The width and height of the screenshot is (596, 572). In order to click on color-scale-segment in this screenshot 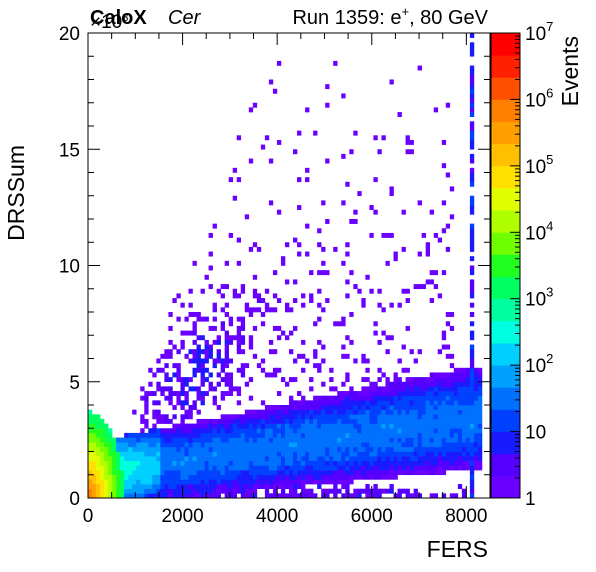, I will do `click(505, 199)`.